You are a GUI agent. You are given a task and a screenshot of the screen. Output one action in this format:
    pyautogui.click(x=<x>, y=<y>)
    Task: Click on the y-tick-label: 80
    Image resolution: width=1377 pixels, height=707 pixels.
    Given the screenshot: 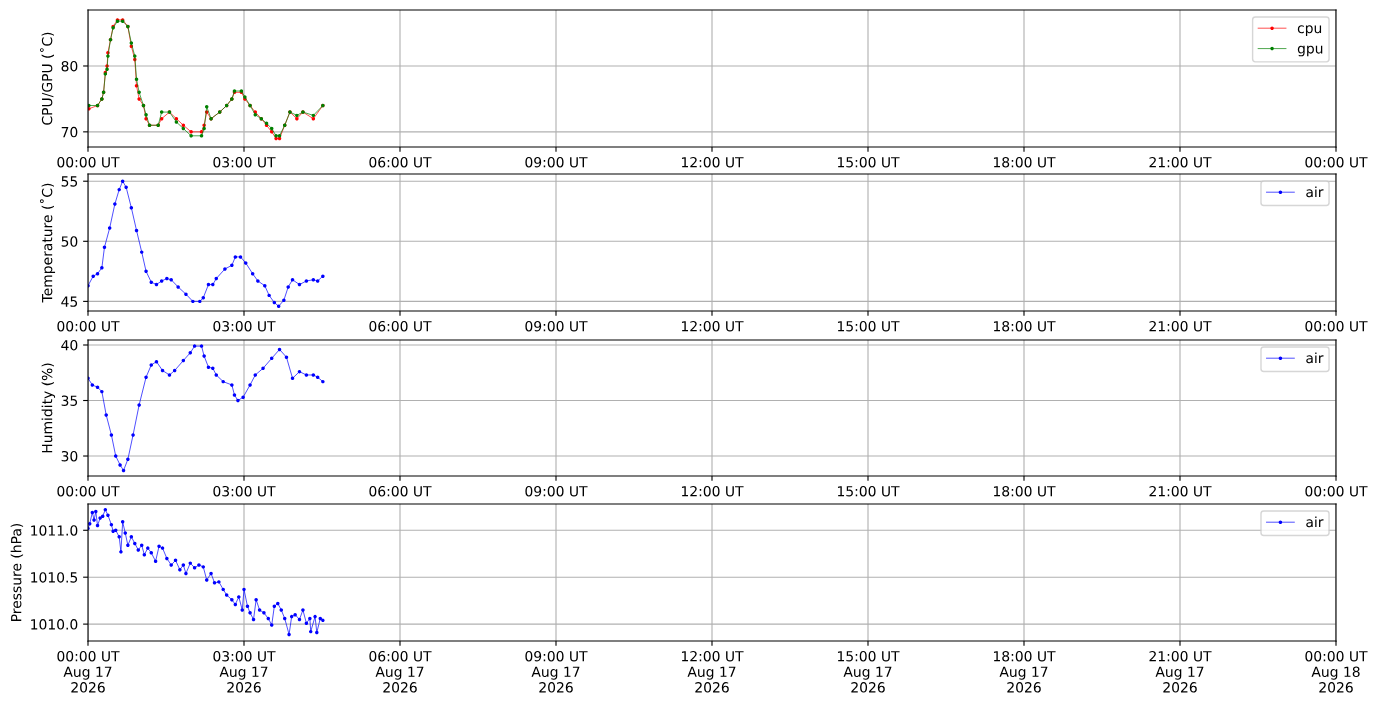 What is the action you would take?
    pyautogui.click(x=69, y=66)
    